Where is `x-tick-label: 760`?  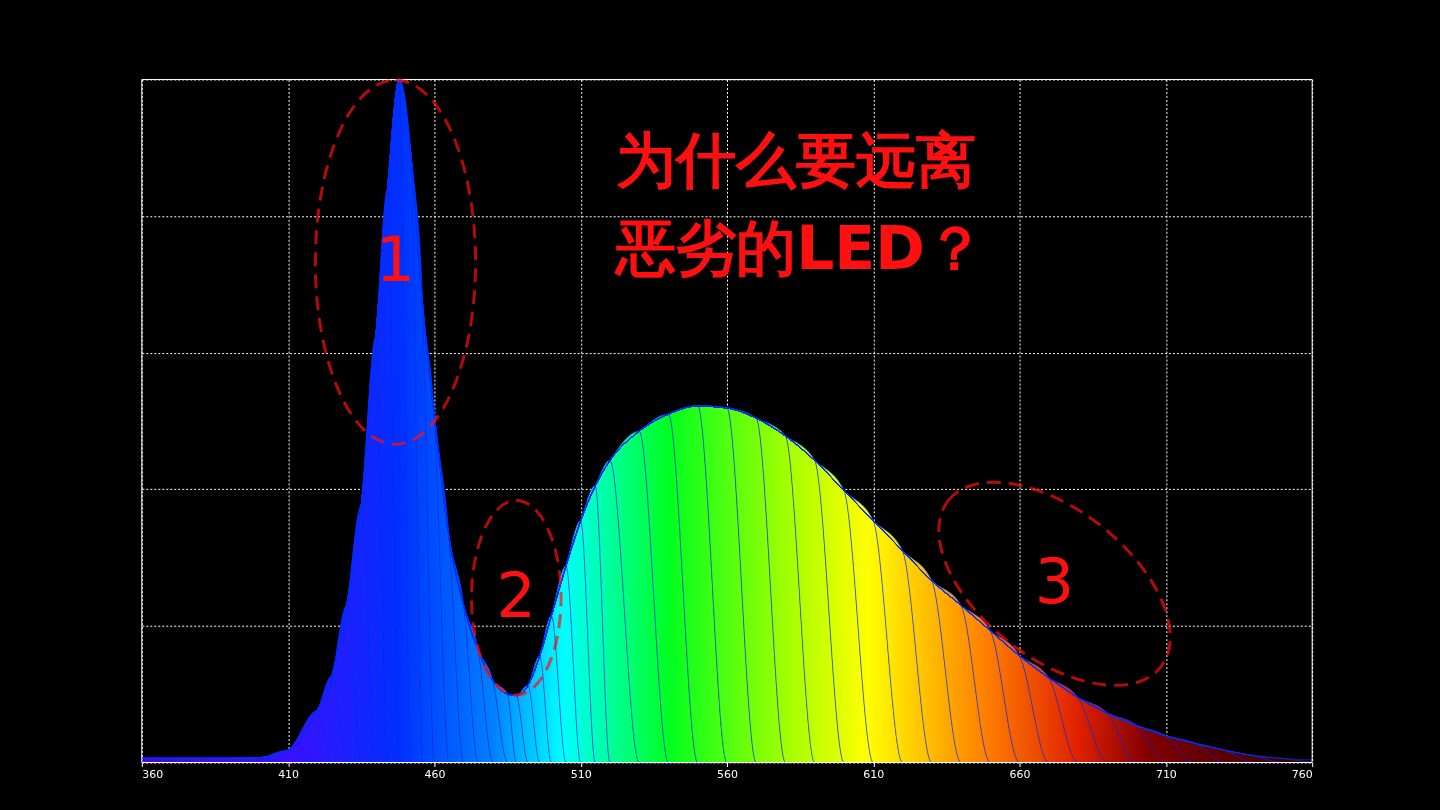
x-tick-label: 760 is located at coordinates (1302, 774).